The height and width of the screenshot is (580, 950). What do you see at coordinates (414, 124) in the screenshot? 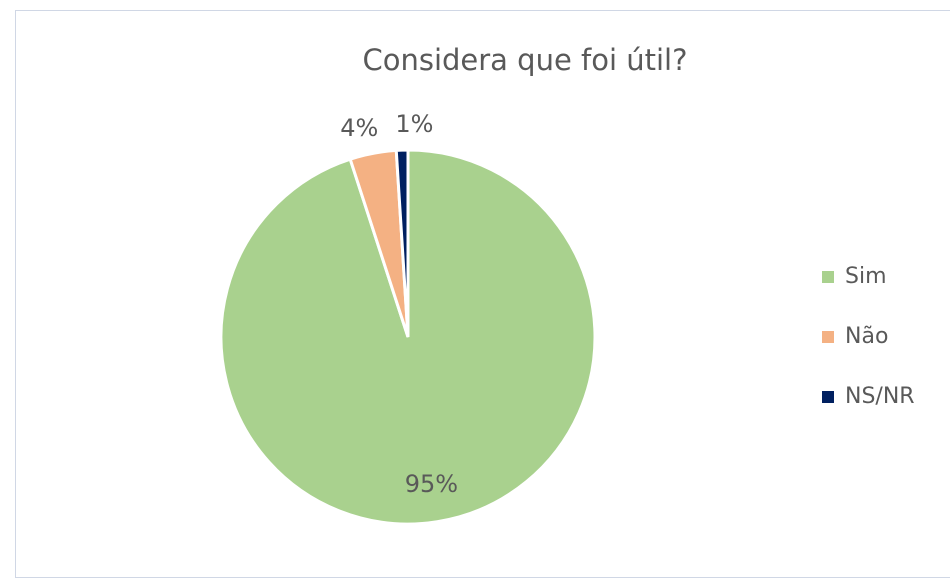
I see `data-label: 1%` at bounding box center [414, 124].